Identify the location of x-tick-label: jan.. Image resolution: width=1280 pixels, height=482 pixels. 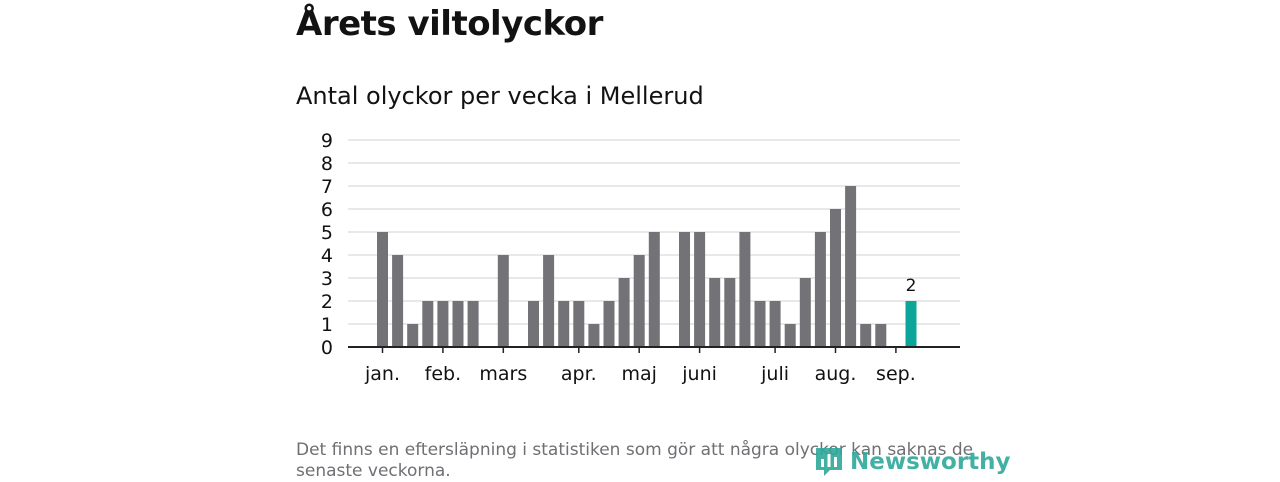
(382, 374).